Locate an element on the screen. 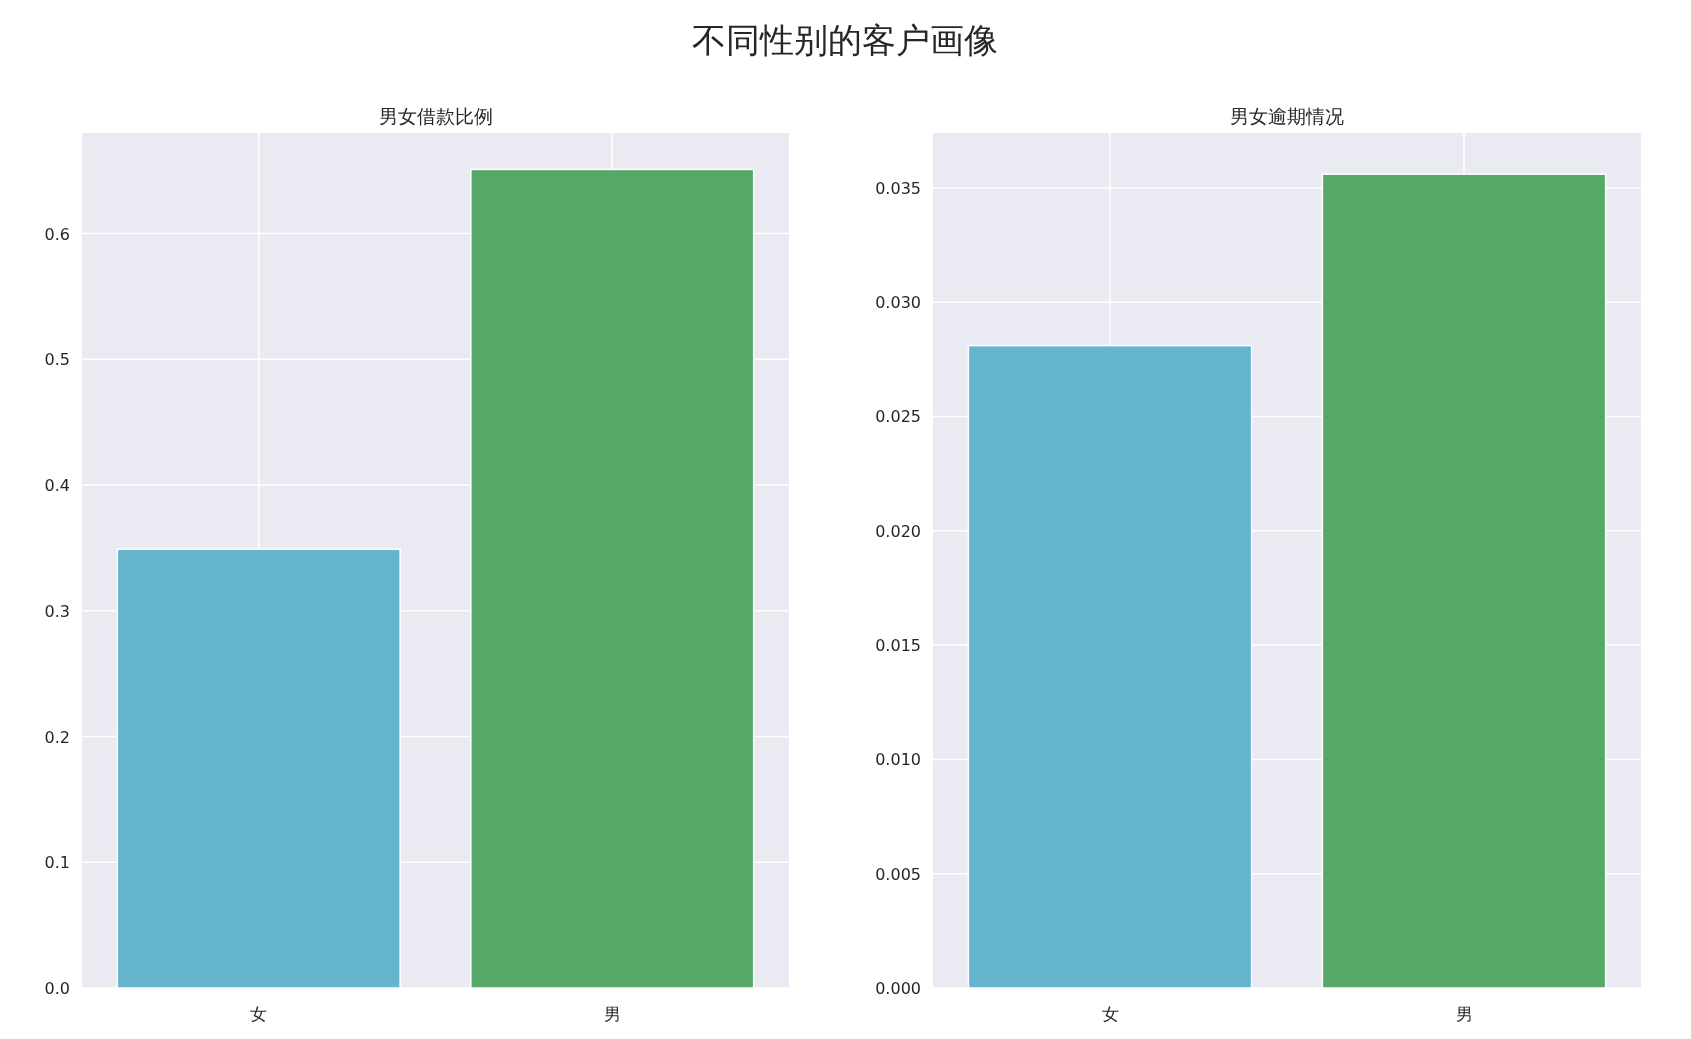  y-tick-label: 0.035 is located at coordinates (898, 188).